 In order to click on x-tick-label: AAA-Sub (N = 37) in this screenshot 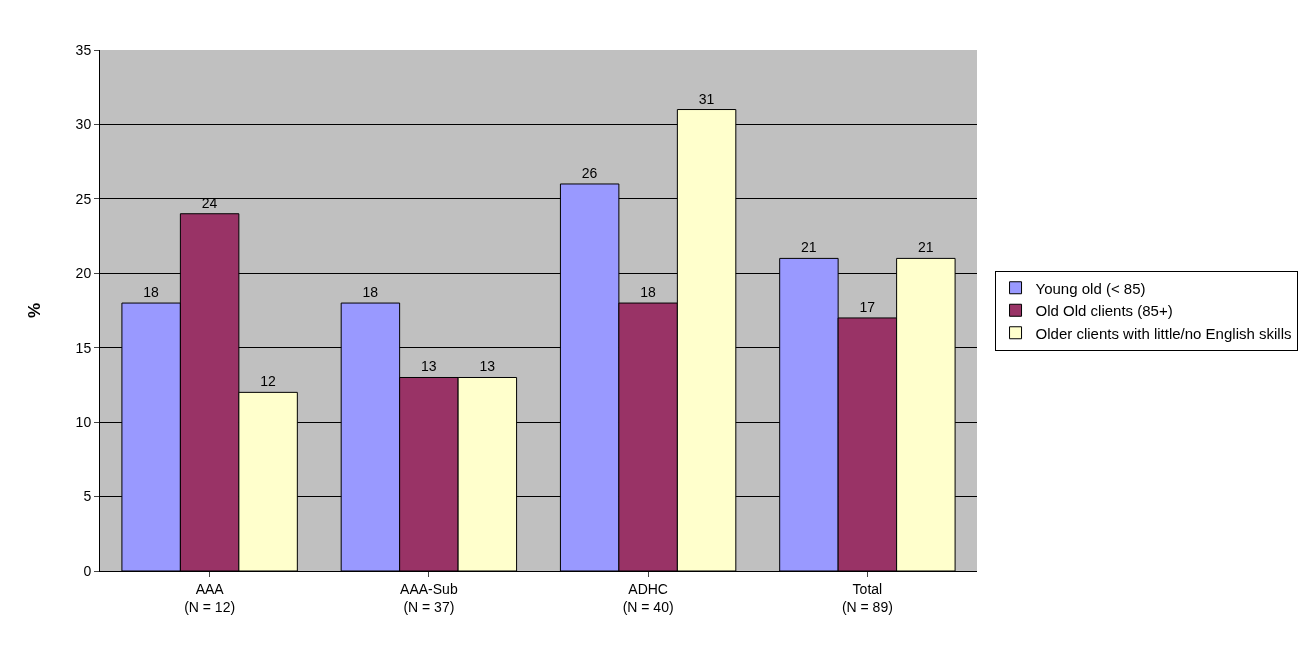, I will do `click(429, 597)`.